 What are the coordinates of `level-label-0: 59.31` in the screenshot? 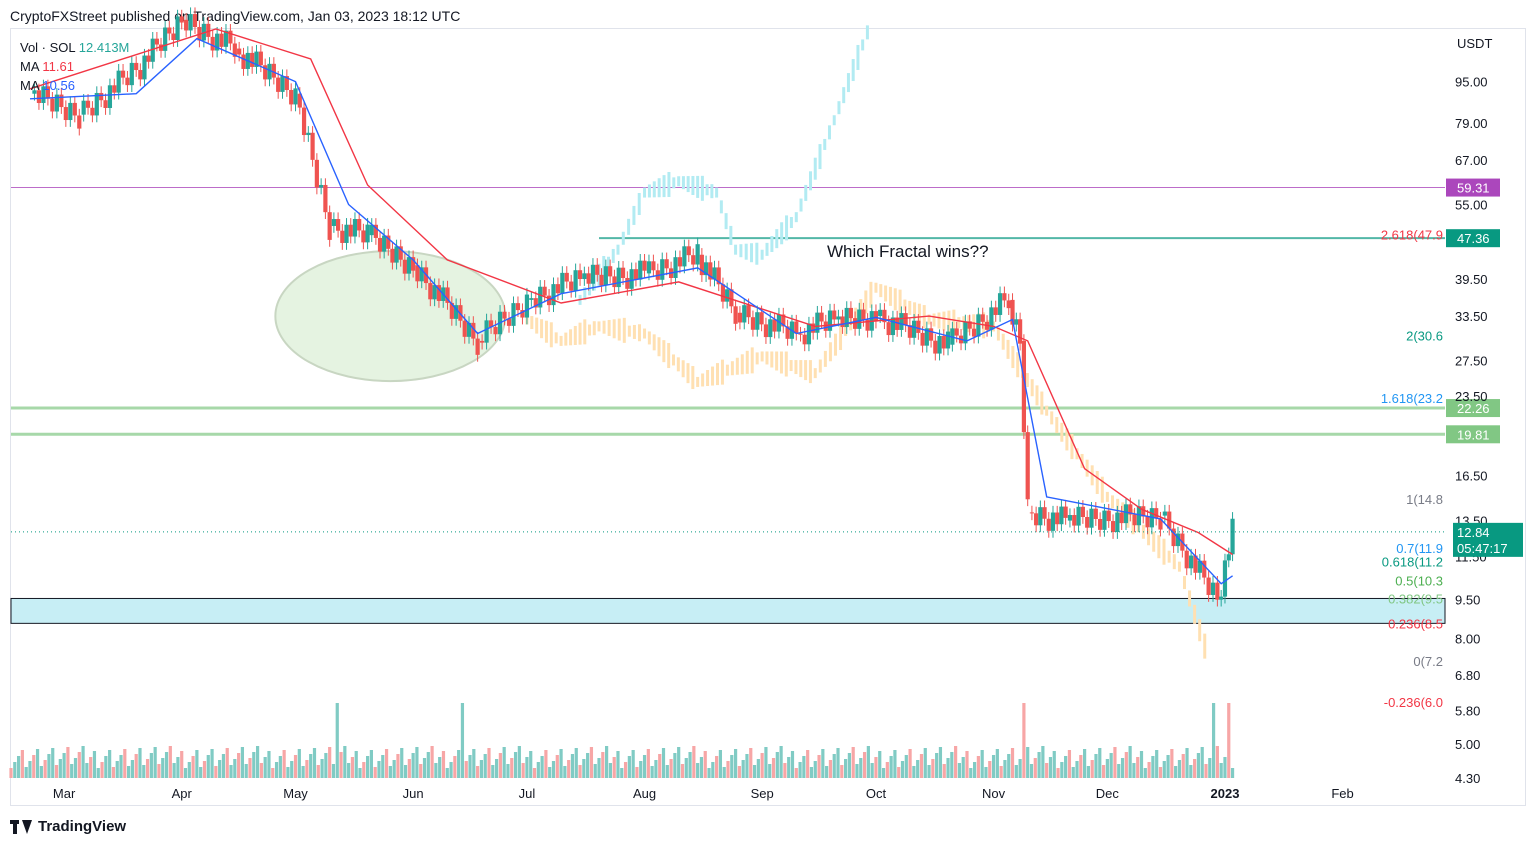 It's located at (1473, 188).